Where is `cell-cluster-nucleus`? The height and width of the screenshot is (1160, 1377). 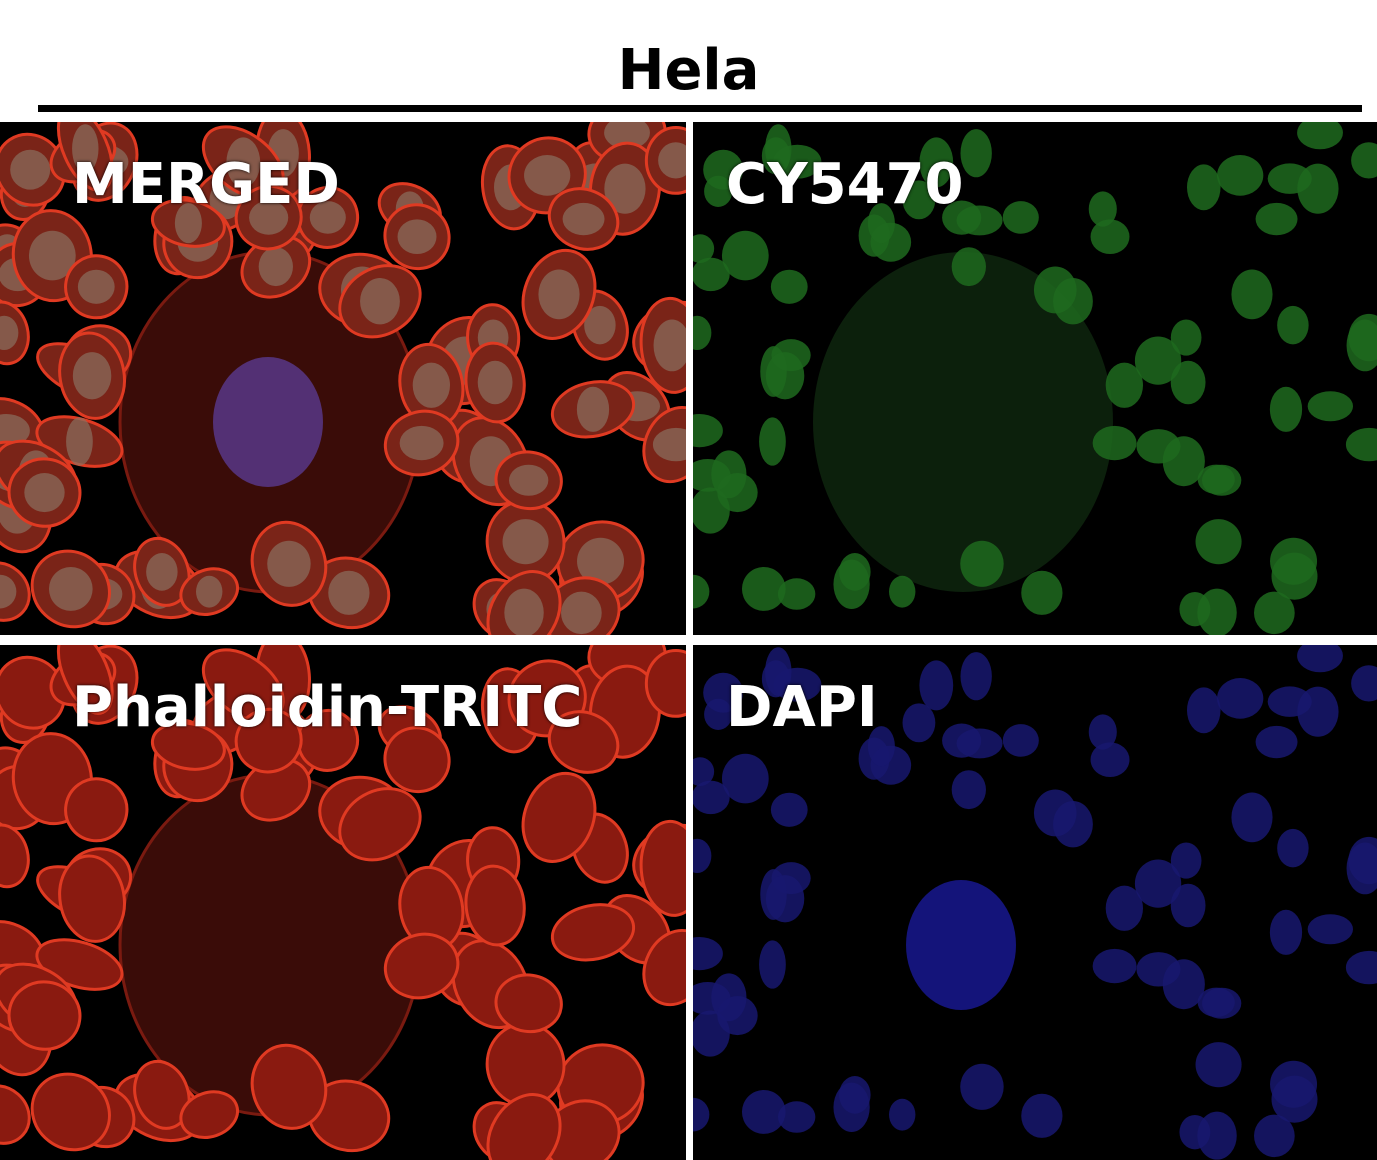 cell-cluster-nucleus is located at coordinates (268, 422).